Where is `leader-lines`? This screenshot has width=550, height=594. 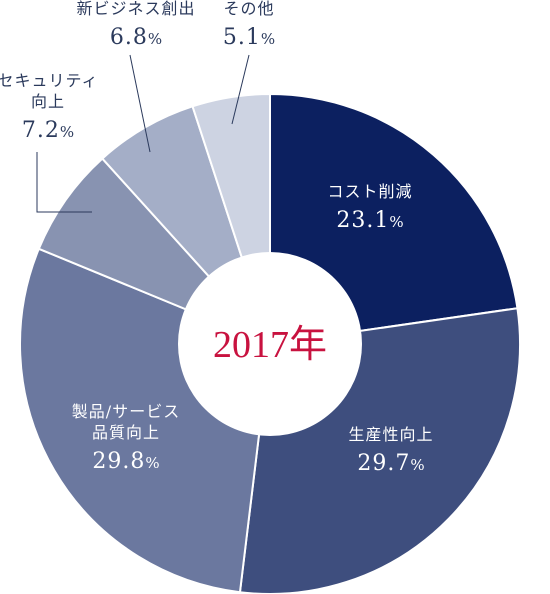 leader-lines is located at coordinates (143, 133).